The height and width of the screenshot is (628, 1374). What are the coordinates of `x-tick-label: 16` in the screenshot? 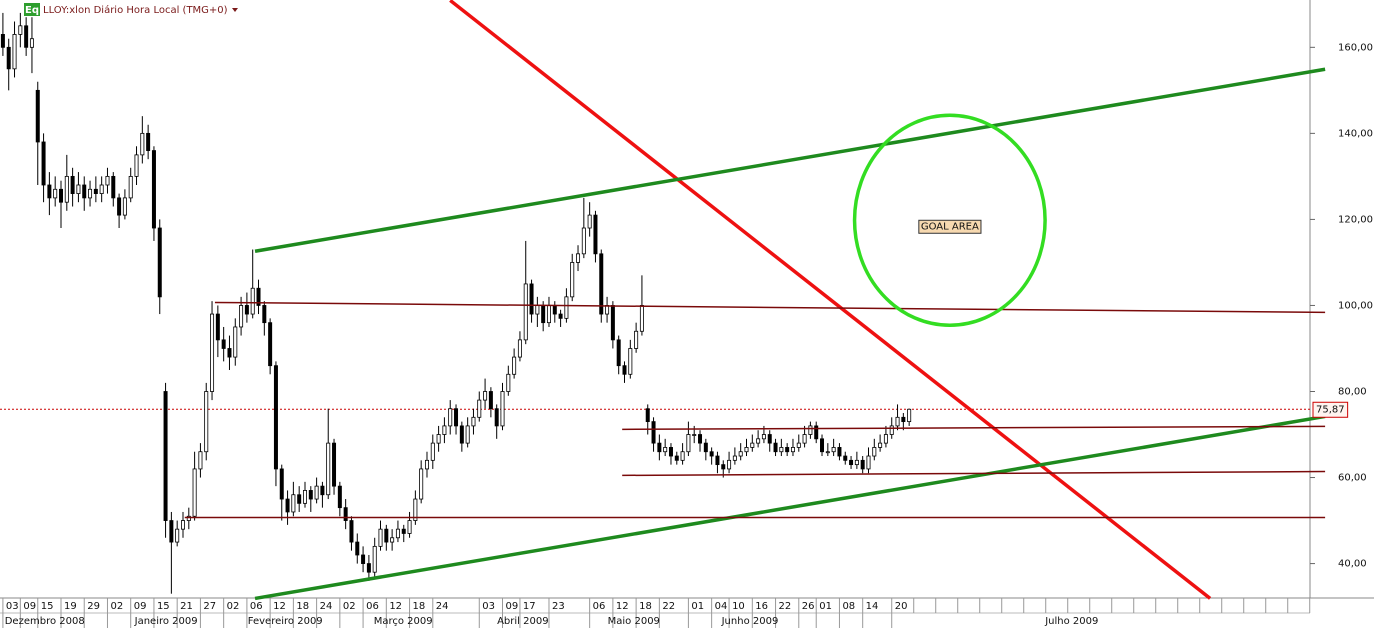 It's located at (761, 606).